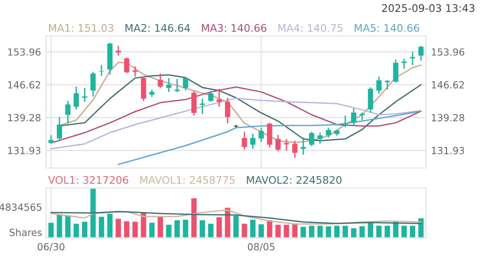  What do you see at coordinates (81, 28) in the screenshot?
I see `text: MA1: 151.03` at bounding box center [81, 28].